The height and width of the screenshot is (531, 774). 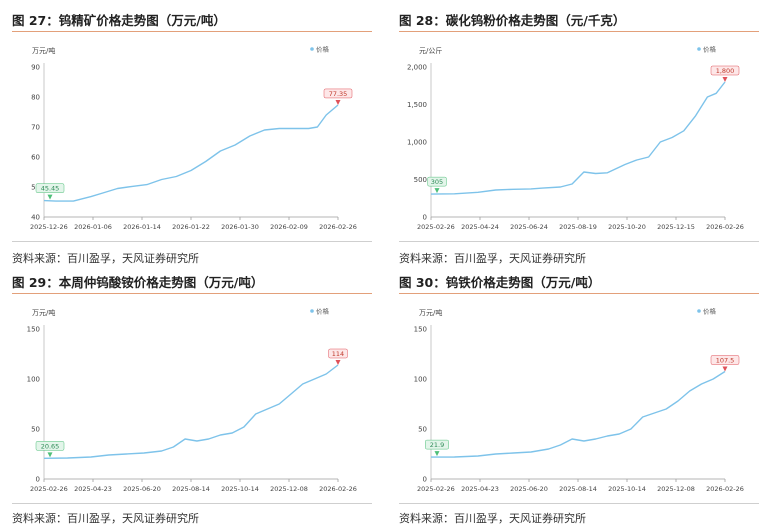 I want to click on end-data-label: 77.35, so click(x=338, y=94).